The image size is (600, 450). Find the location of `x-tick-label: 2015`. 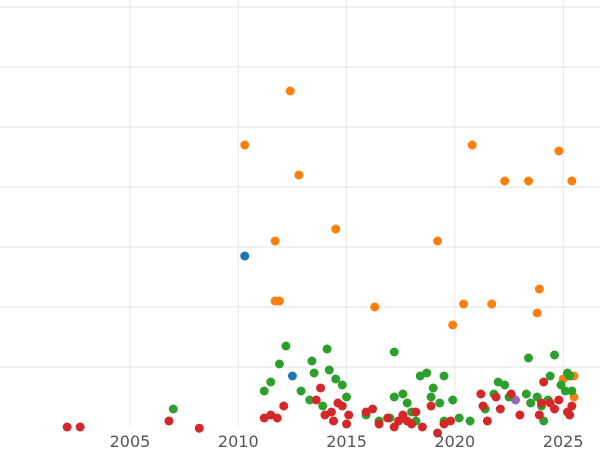

x-tick-label: 2015 is located at coordinates (346, 441).